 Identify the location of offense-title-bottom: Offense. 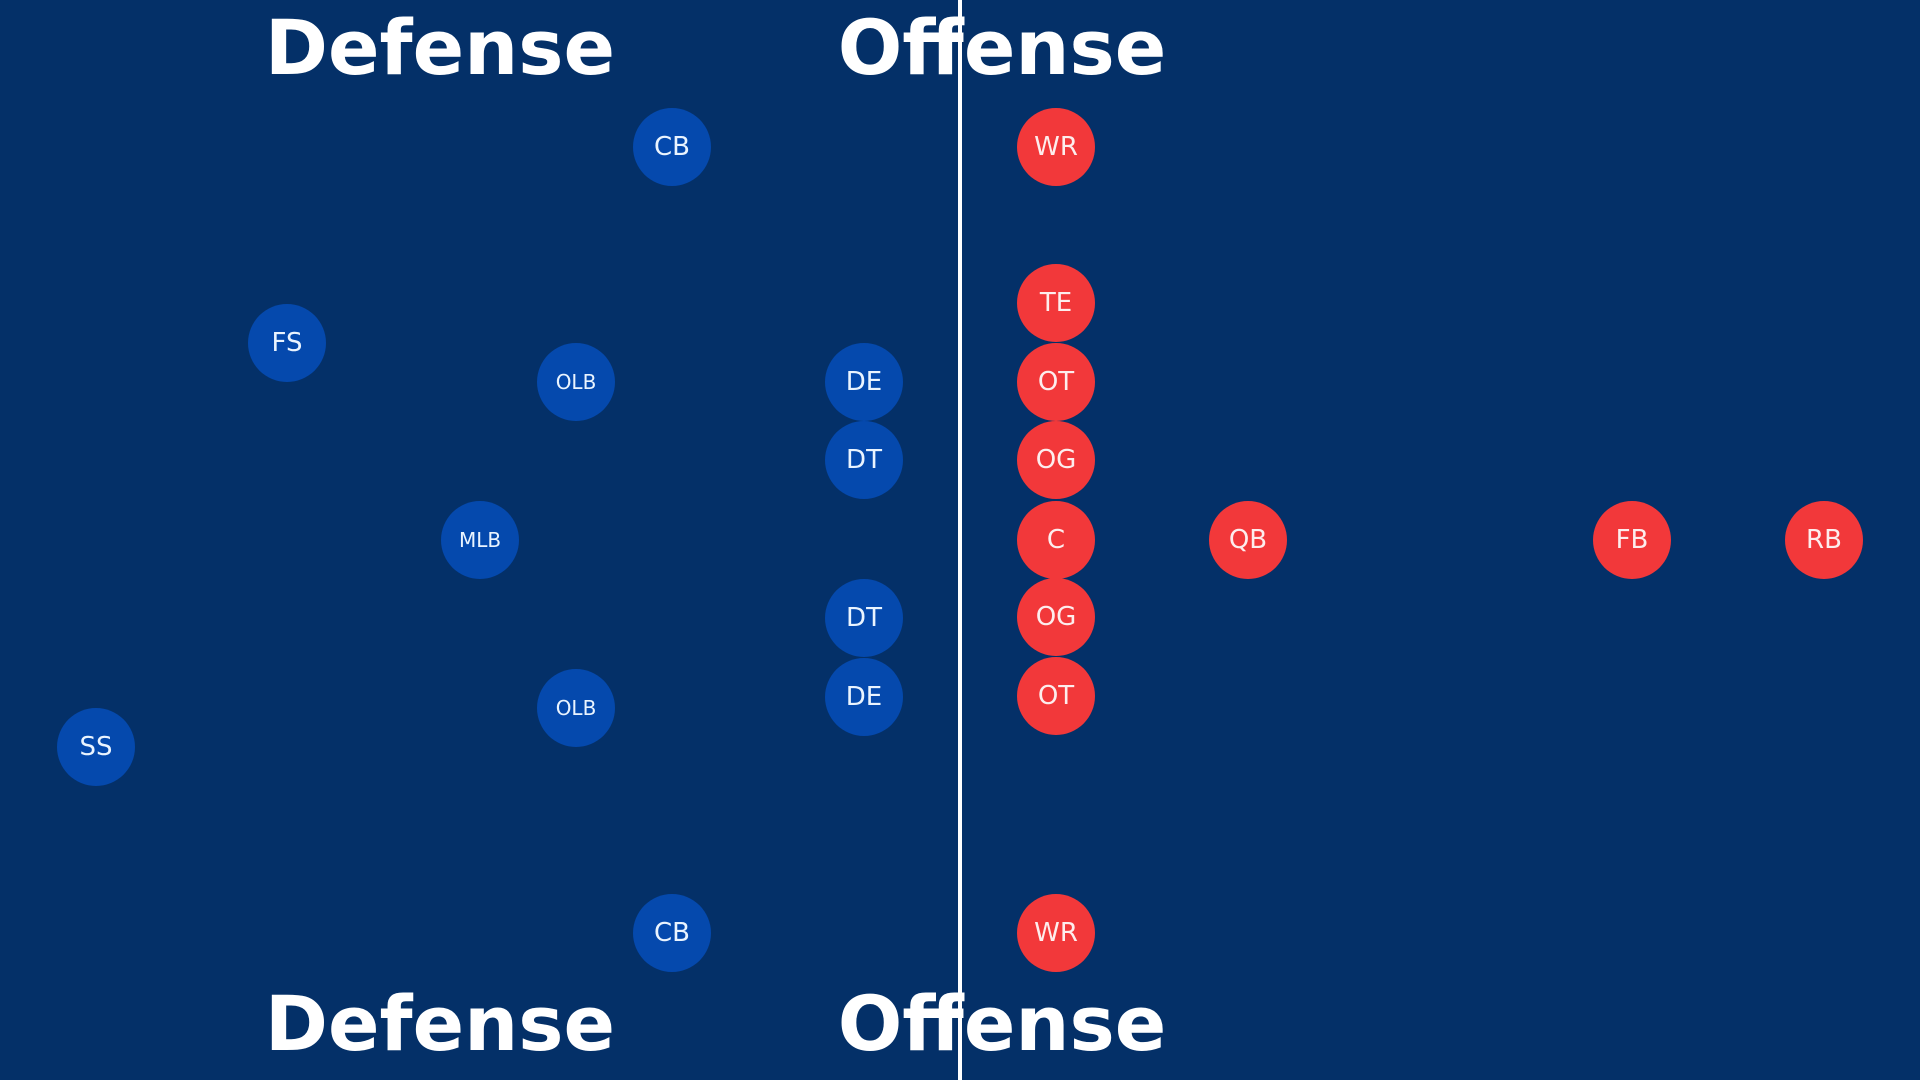
(1002, 1023).